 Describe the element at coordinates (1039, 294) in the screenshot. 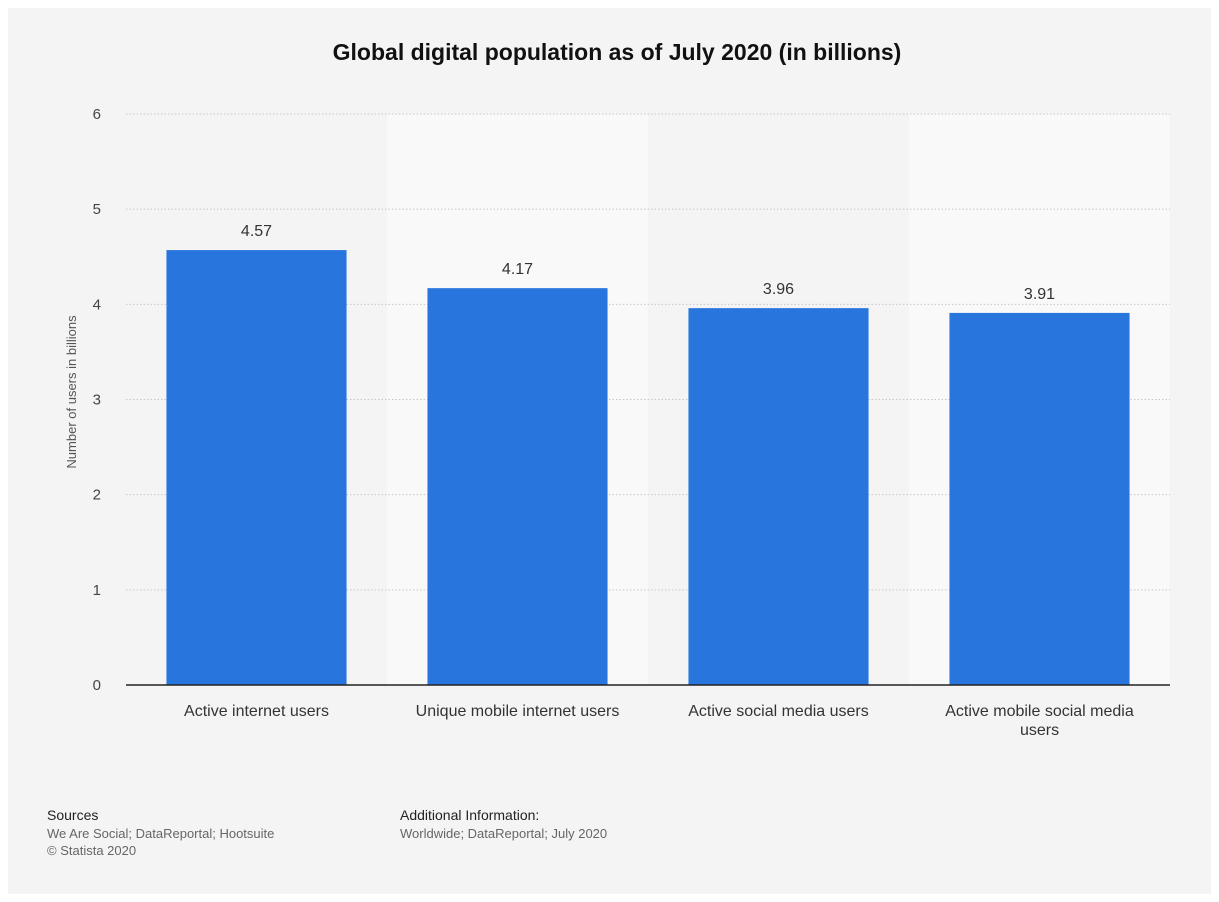

I see `bar-value-label: 3.91` at that location.